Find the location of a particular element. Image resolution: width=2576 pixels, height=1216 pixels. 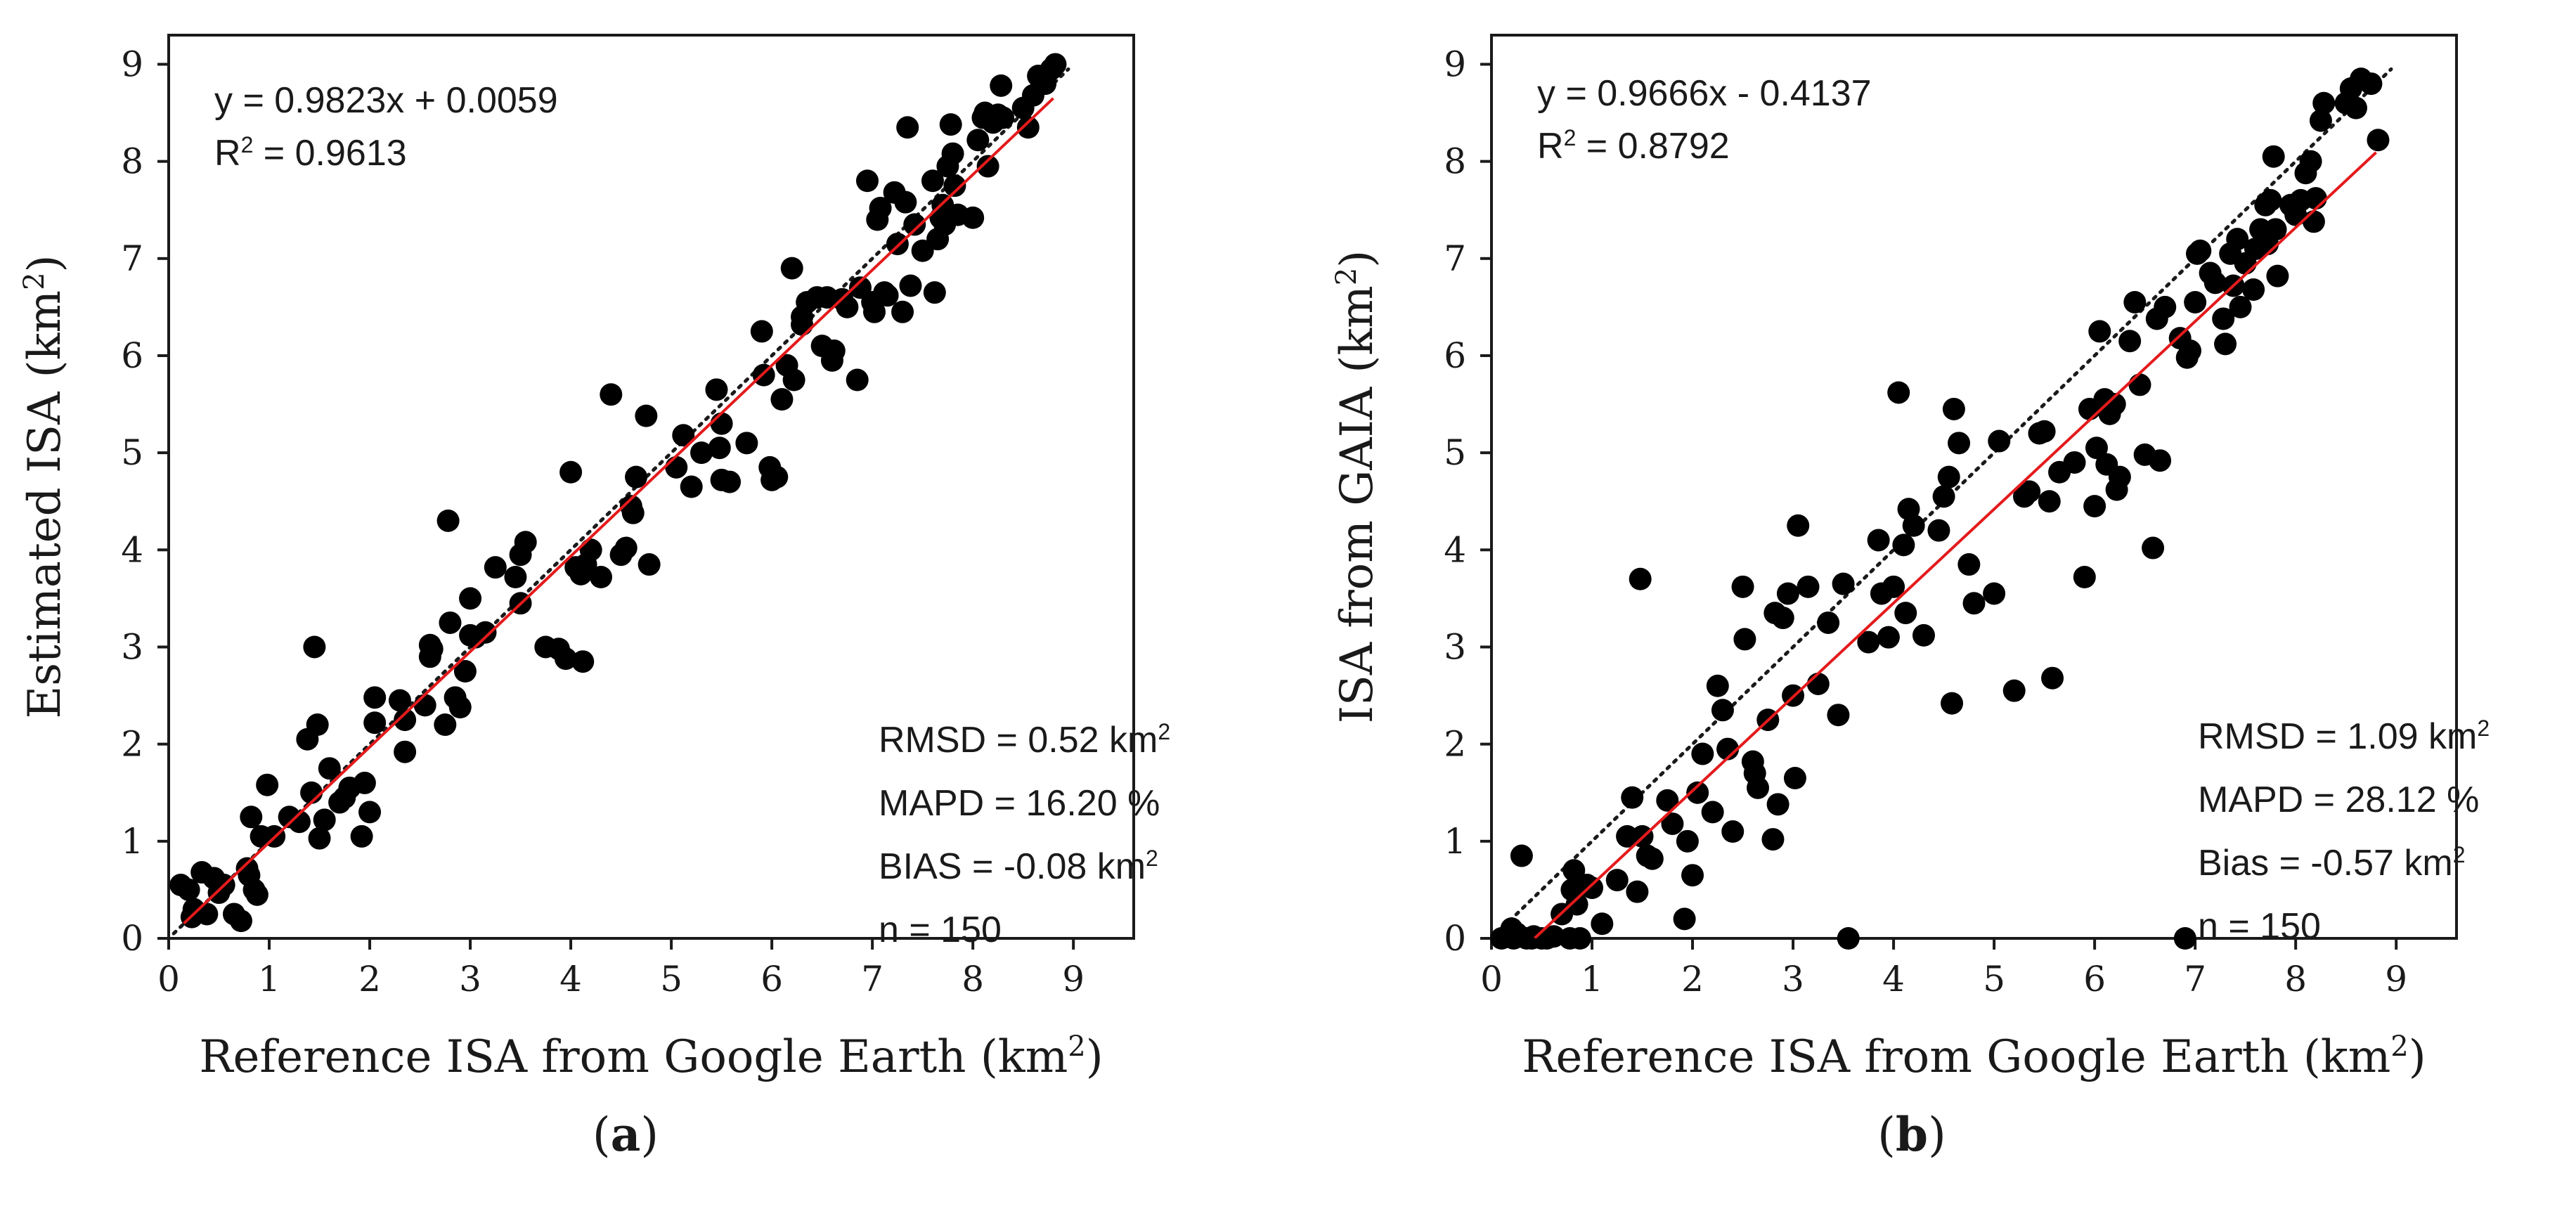

x-axis-label-b: Reference ISA from Google Earth (km2) is located at coordinates (1974, 1056).